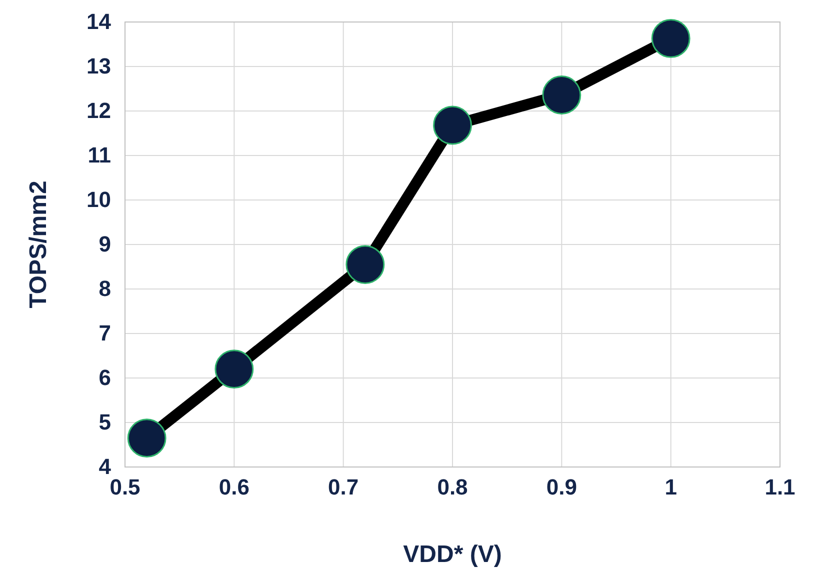 The width and height of the screenshot is (826, 569). What do you see at coordinates (98, 199) in the screenshot?
I see `y-tick-label: 10` at bounding box center [98, 199].